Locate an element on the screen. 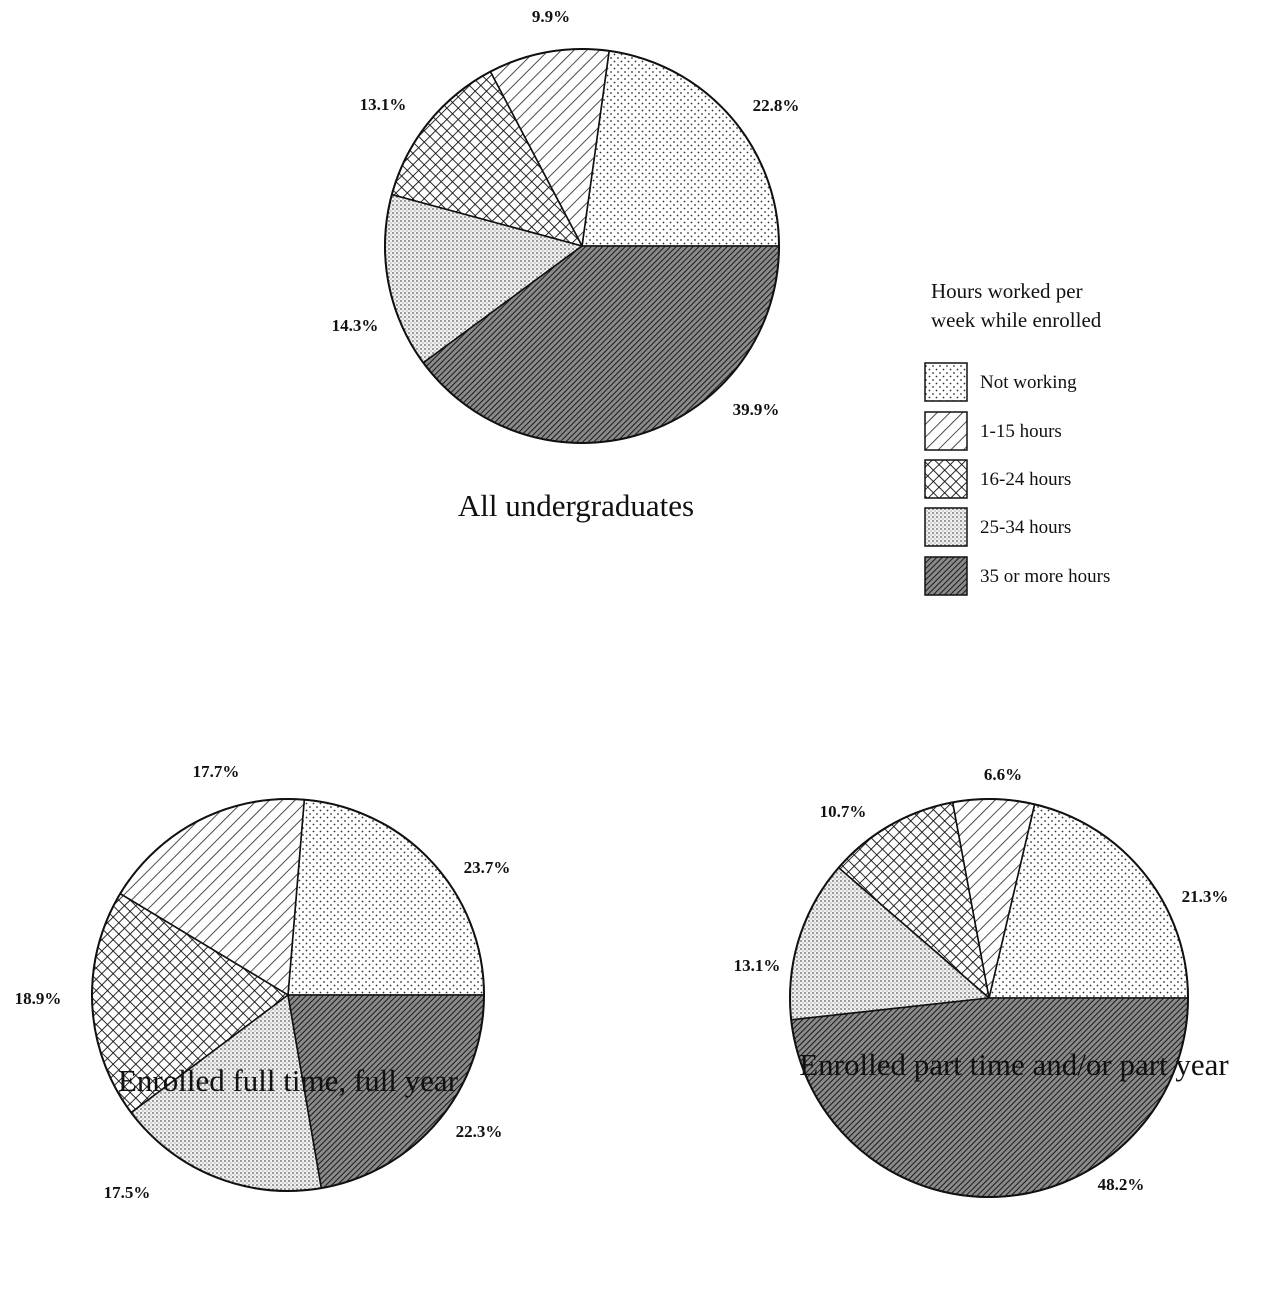 Image resolution: width=1273 pixels, height=1292 pixels. pie-all-undergraduates: 22.8% 9.9% 13.1% 14.3% 39.9% is located at coordinates (566, 225).